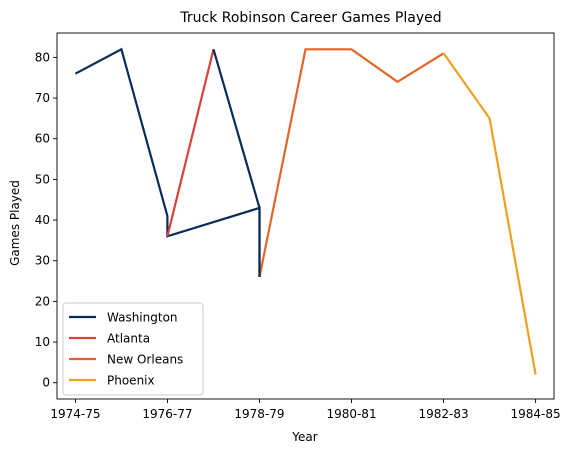 The height and width of the screenshot is (453, 569). Describe the element at coordinates (42, 179) in the screenshot. I see `y-tick-label: 50` at that location.